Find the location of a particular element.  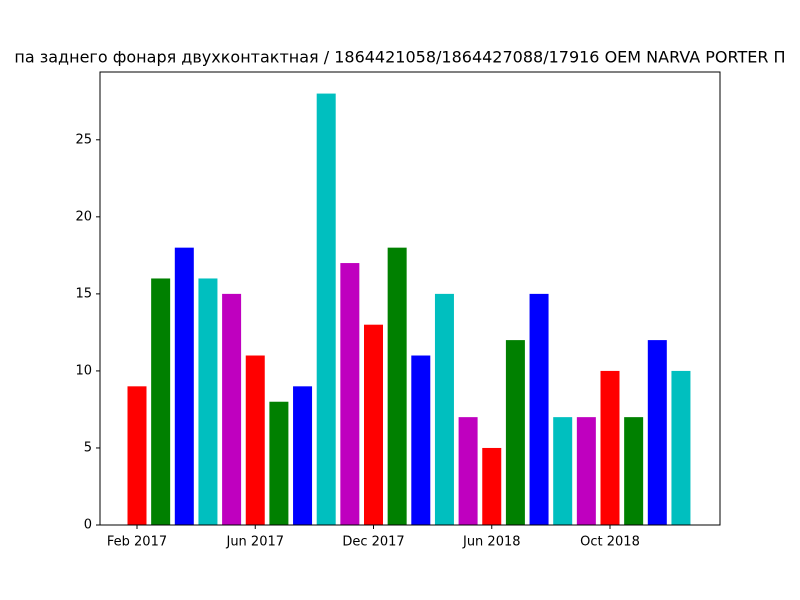

y-tick-label: 20 is located at coordinates (83, 216).